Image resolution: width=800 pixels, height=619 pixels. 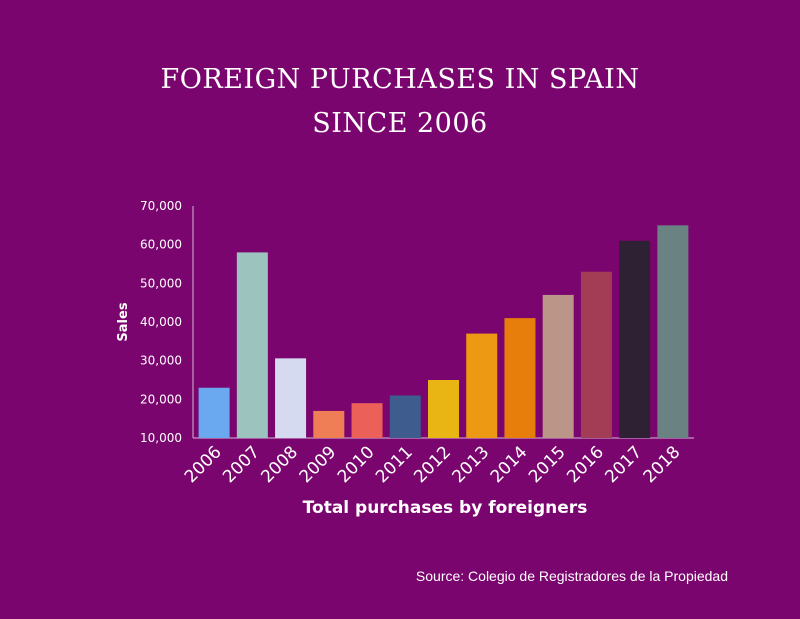 I want to click on chart-title-line-1: FOREIGN PURCHASES IN SPAIN, so click(x=400, y=79).